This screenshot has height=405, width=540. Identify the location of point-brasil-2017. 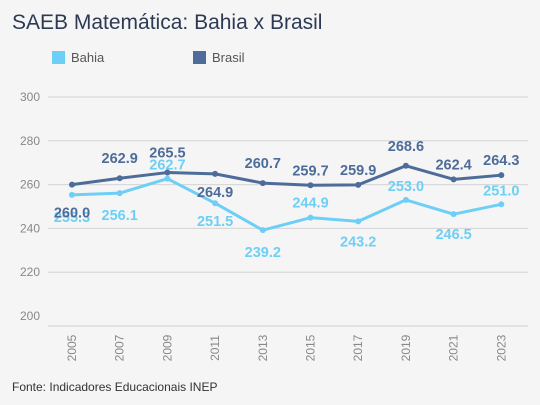
(358, 184).